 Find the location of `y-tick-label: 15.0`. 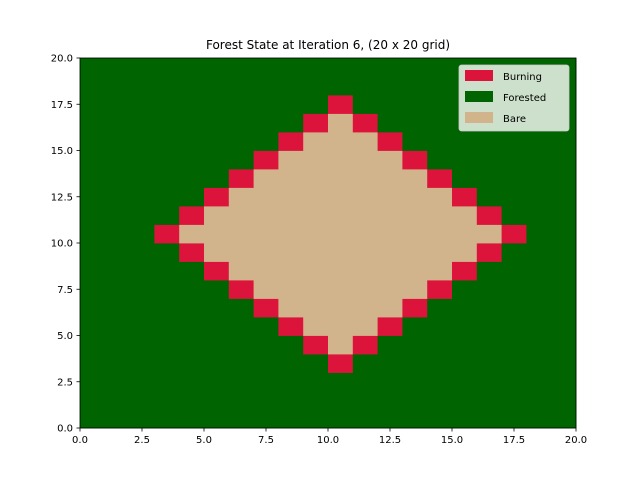

y-tick-label: 15.0 is located at coordinates (62, 151).